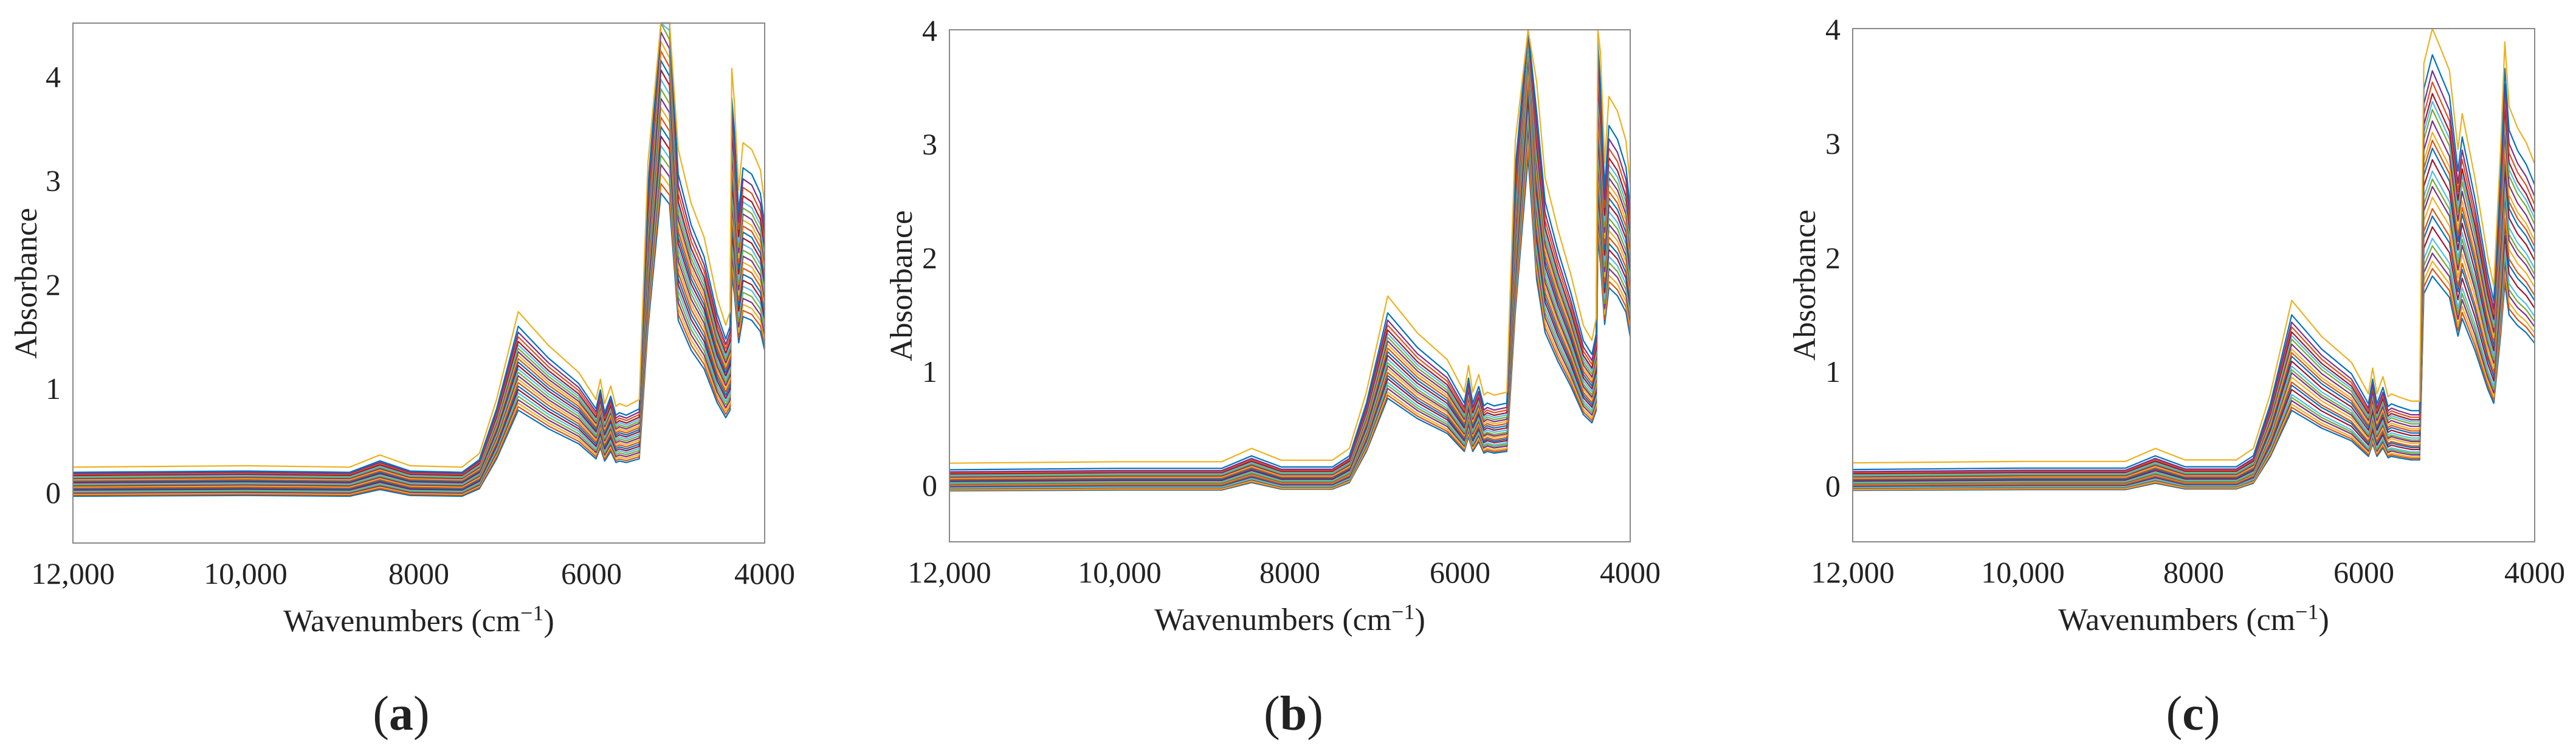 This screenshot has height=751, width=2576. Describe the element at coordinates (54, 389) in the screenshot. I see `panel-a-ytick-label: 1` at that location.